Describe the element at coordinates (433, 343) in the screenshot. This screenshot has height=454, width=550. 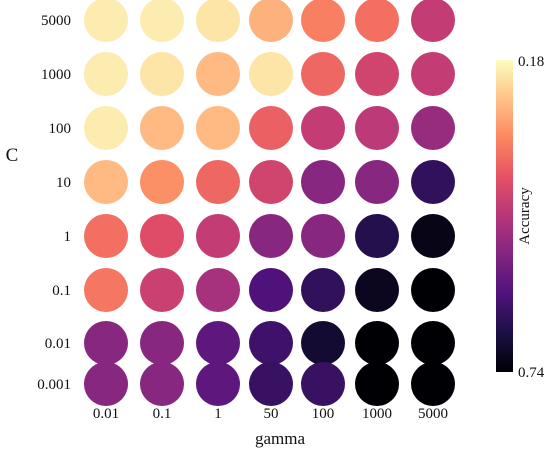
I see `heatmap-cell-C0.01-gamma5000` at that location.